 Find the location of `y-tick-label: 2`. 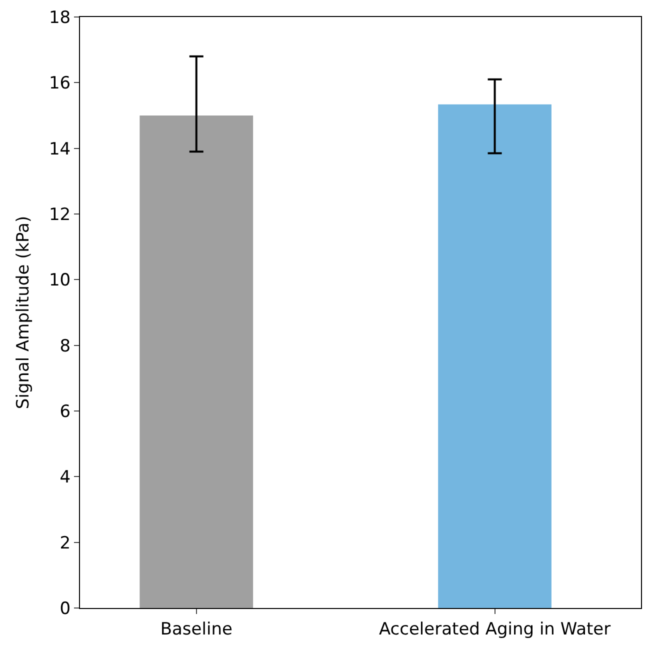

y-tick-label: 2 is located at coordinates (65, 543).